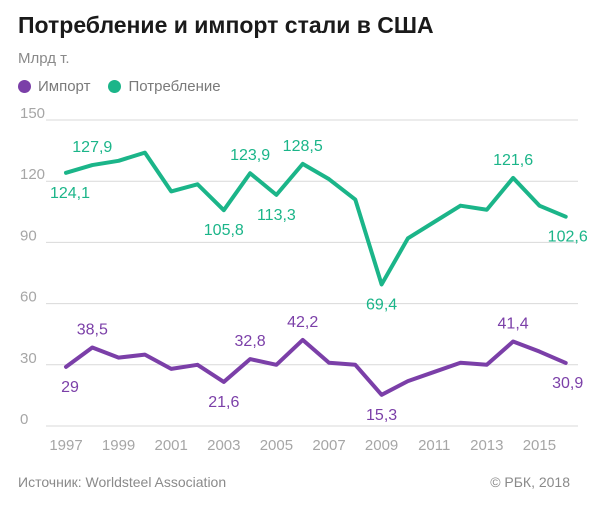 The width and height of the screenshot is (590, 530). Describe the element at coordinates (122, 482) in the screenshot. I see `source-note: Источник: Worldsteel Association` at that location.